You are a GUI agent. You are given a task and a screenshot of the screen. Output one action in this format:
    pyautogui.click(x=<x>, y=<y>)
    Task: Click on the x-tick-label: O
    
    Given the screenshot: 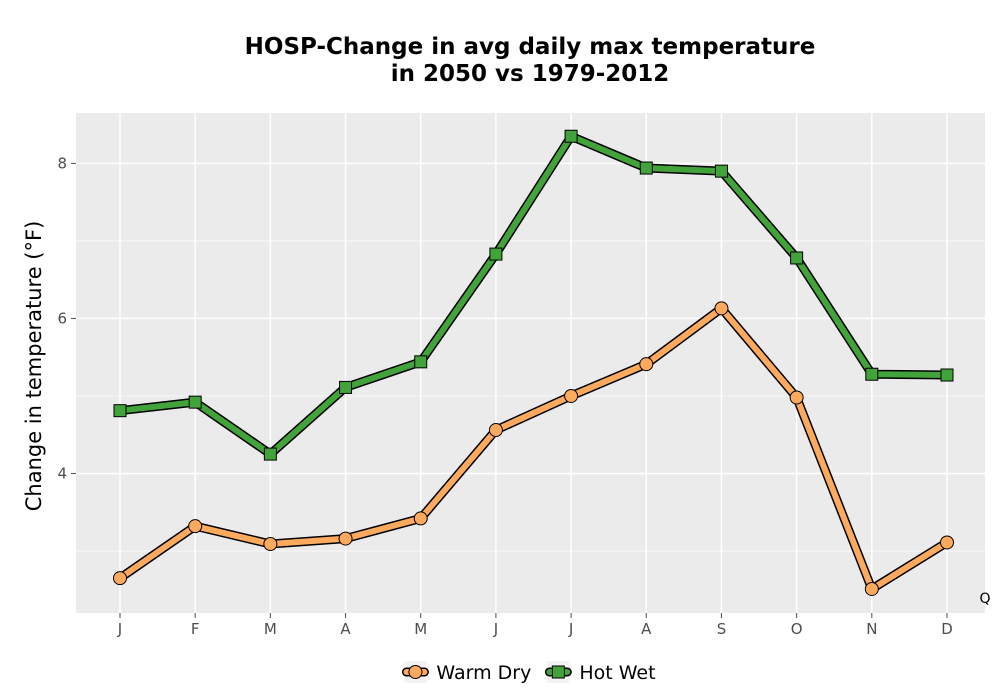 What is the action you would take?
    pyautogui.click(x=797, y=629)
    